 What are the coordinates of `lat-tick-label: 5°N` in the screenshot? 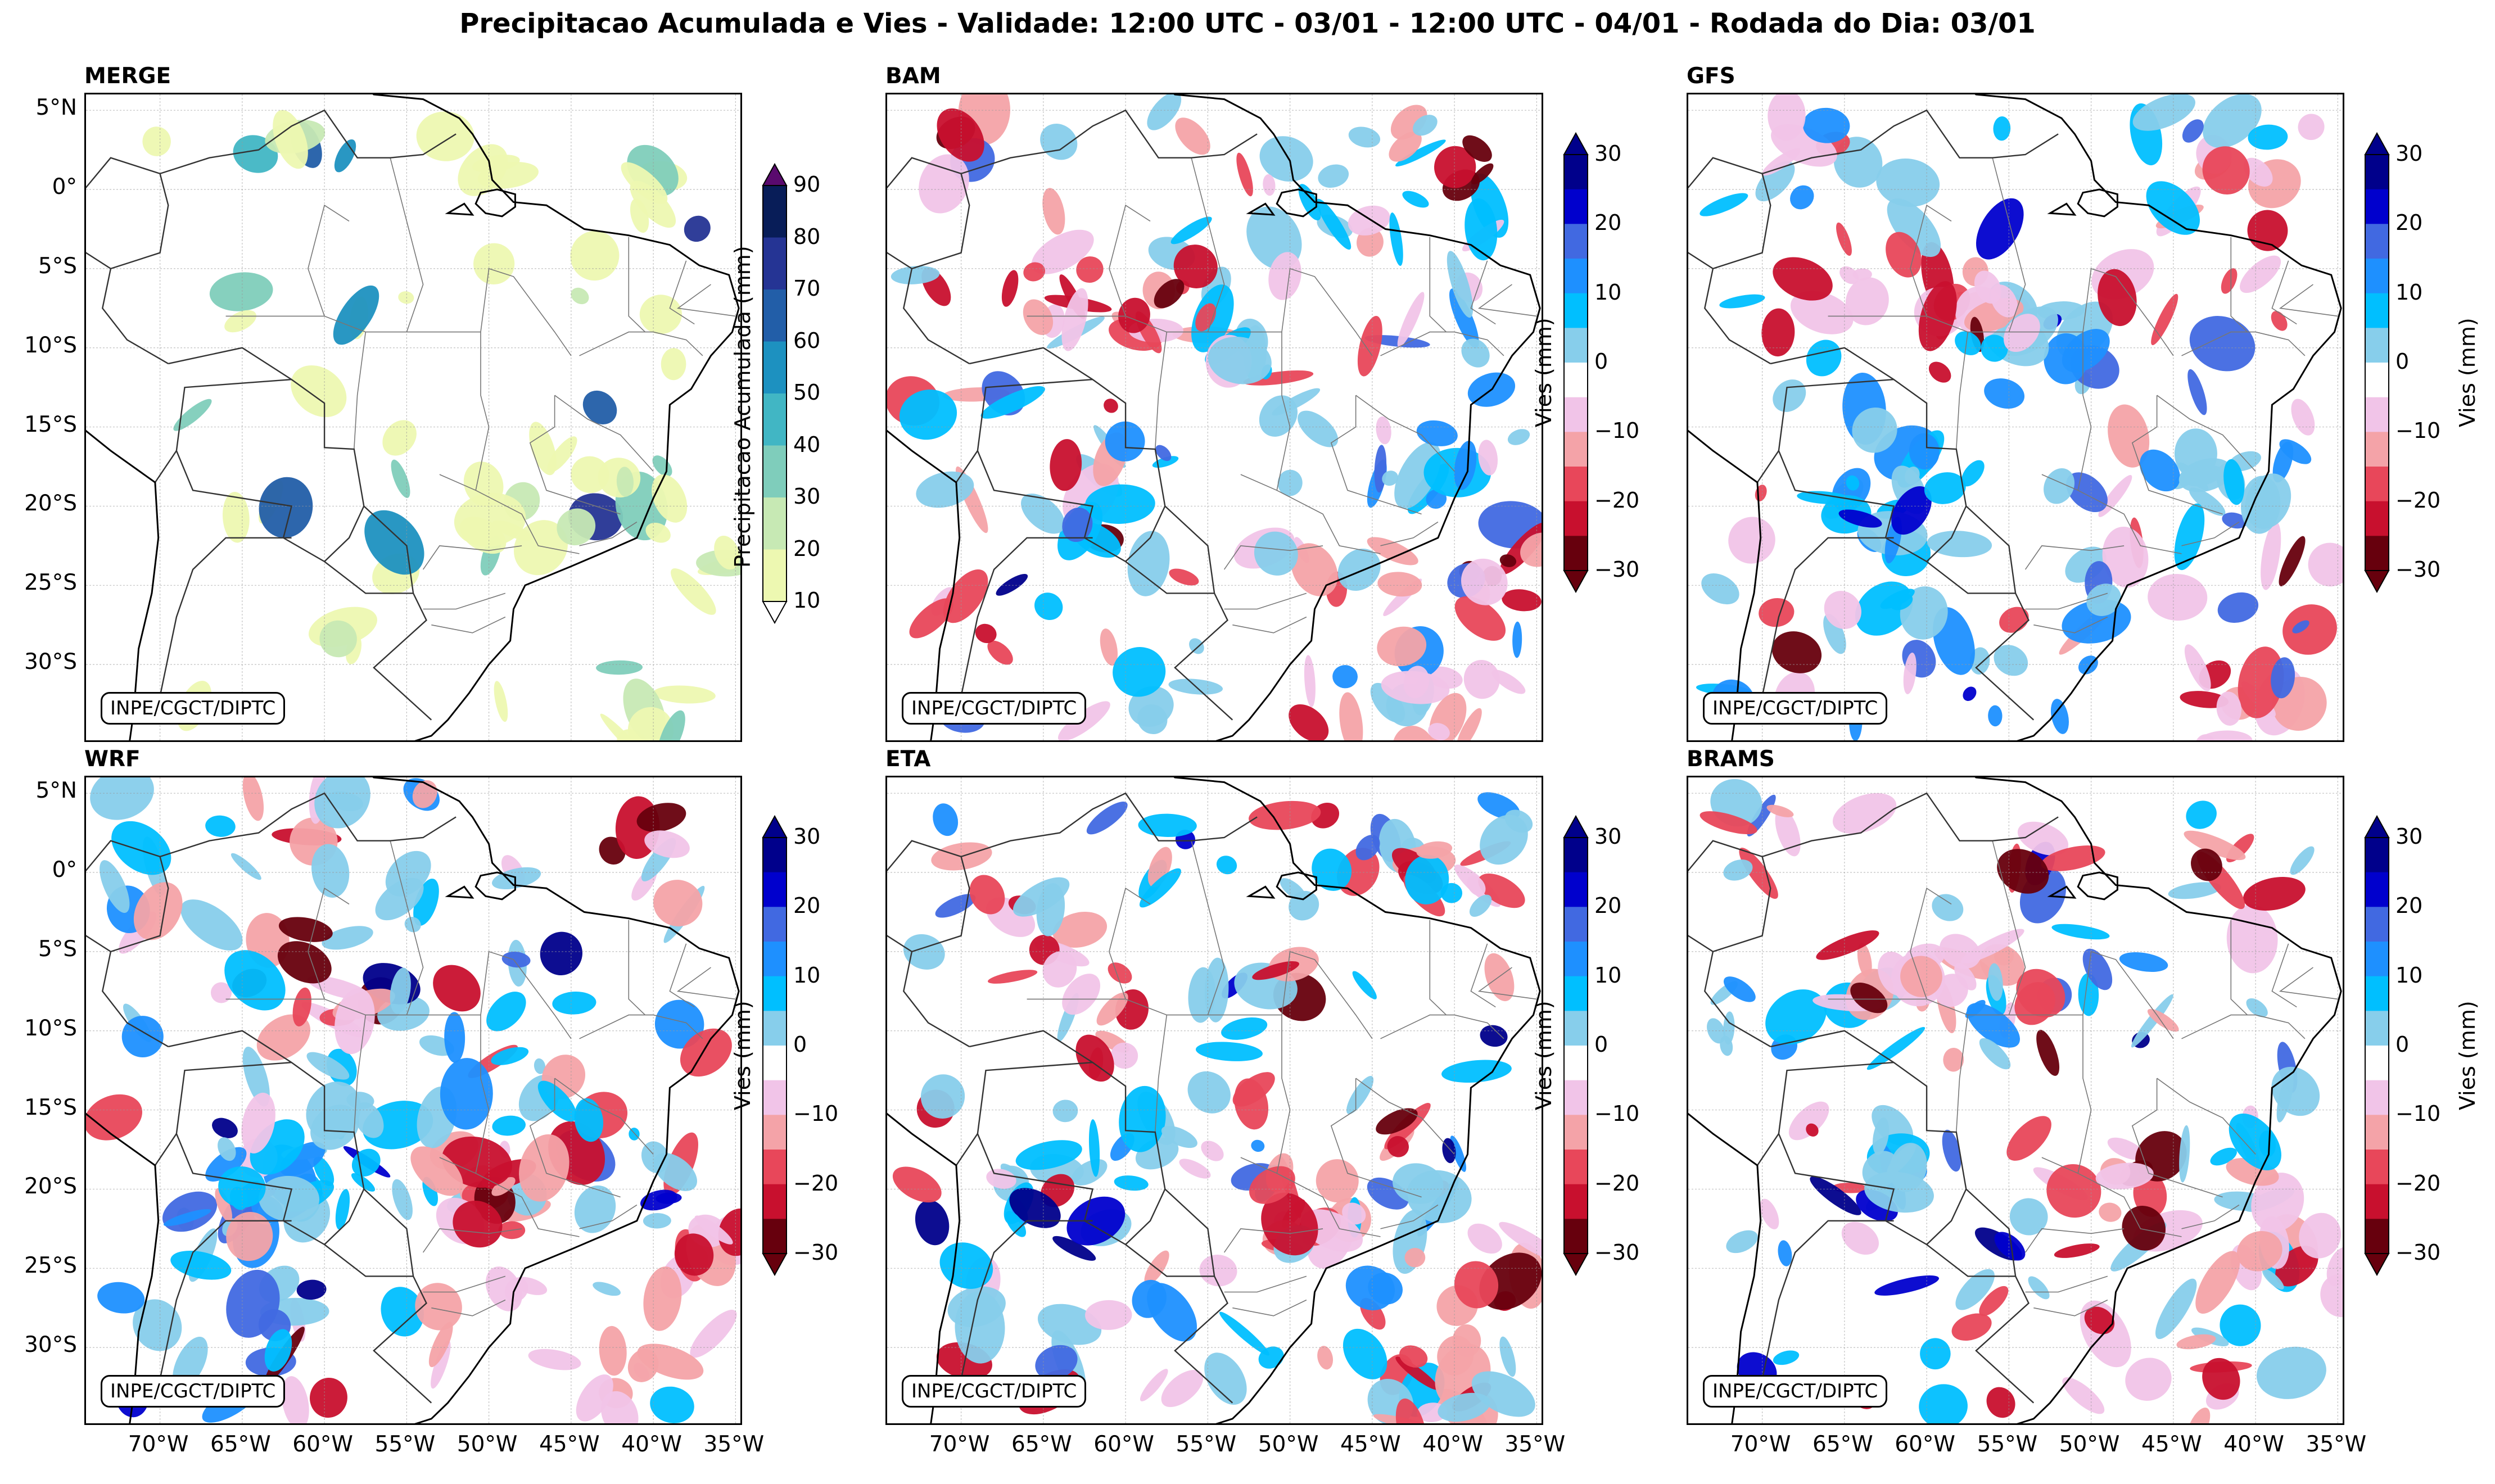 It's located at (56, 108).